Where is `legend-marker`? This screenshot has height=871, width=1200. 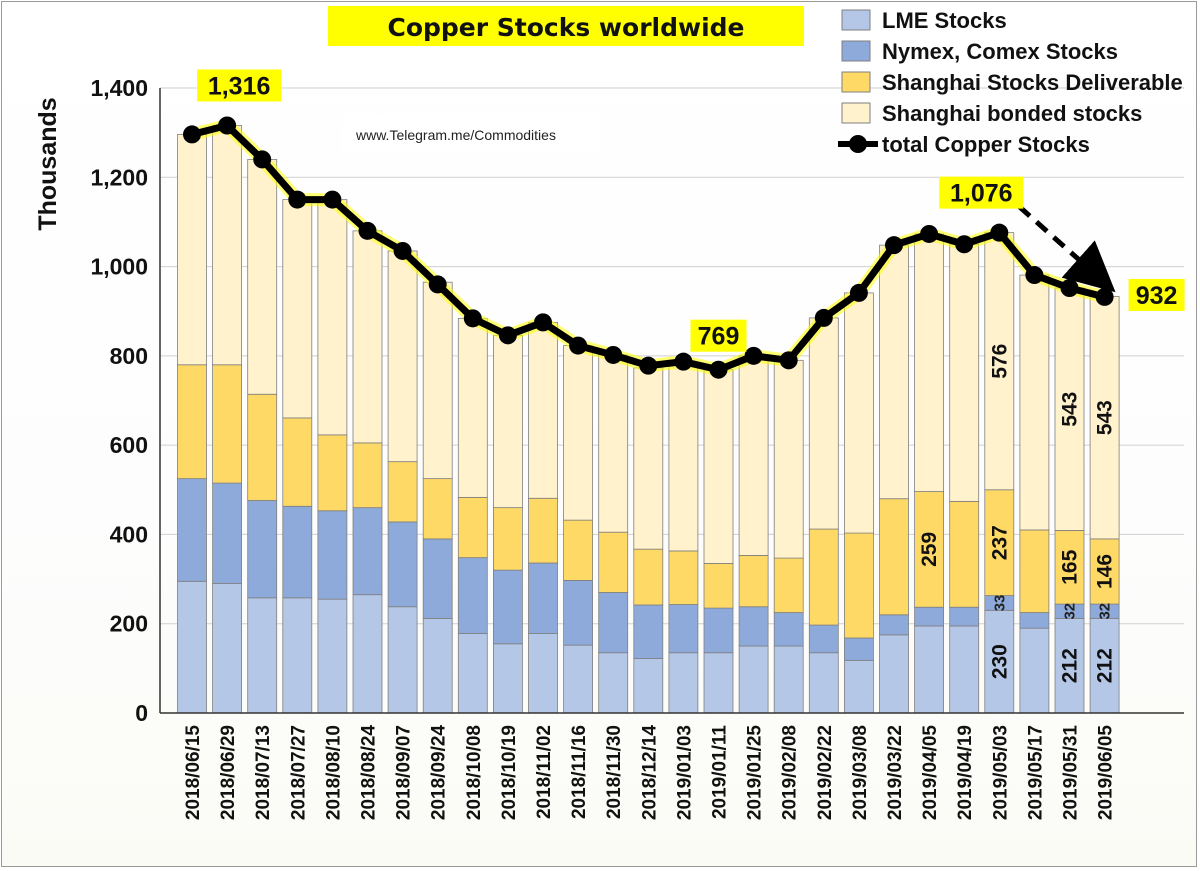 legend-marker is located at coordinates (858, 144).